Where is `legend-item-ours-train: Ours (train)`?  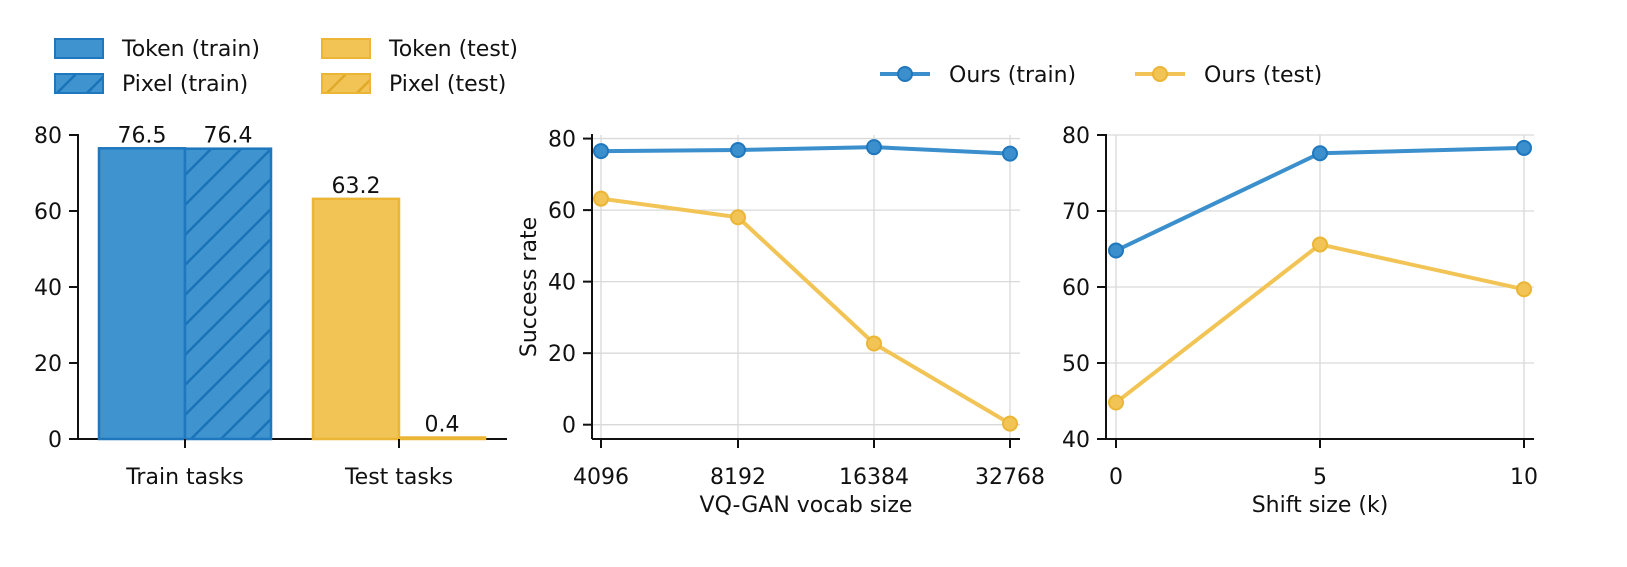 legend-item-ours-train: Ours (train) is located at coordinates (978, 75).